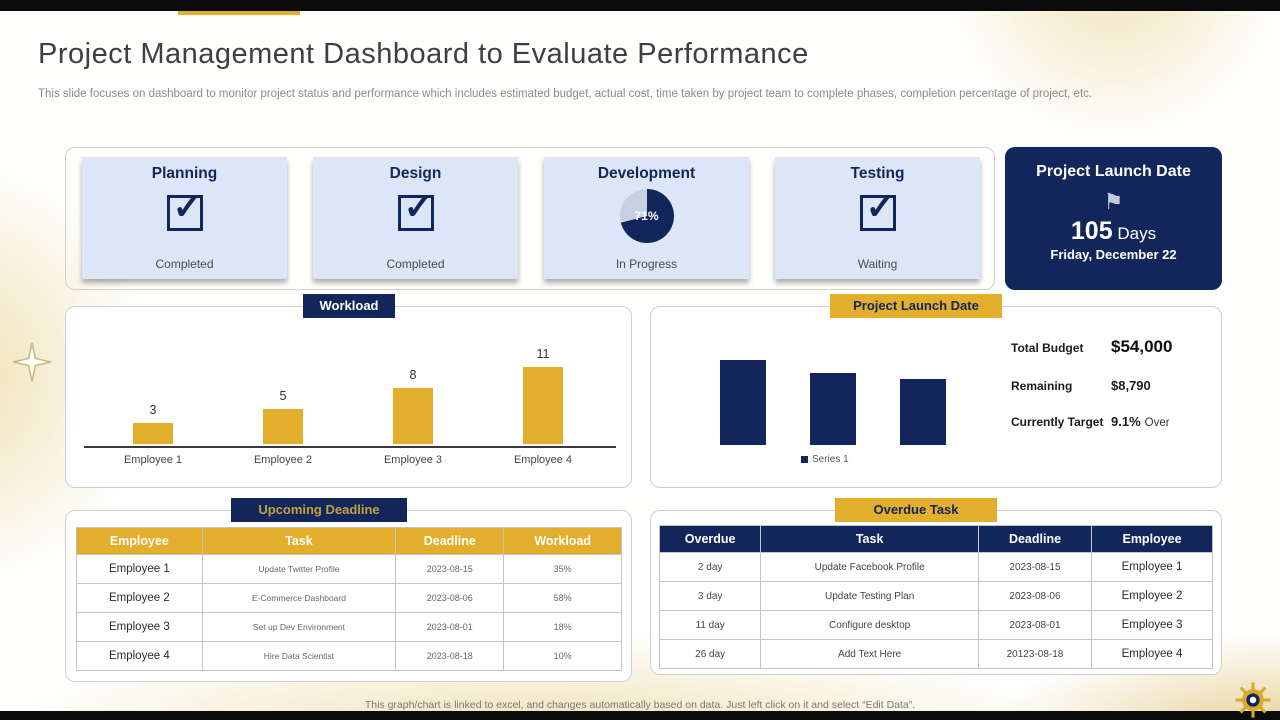 Image resolution: width=1280 pixels, height=720 pixels. I want to click on stat-suffix: Over, so click(1157, 423).